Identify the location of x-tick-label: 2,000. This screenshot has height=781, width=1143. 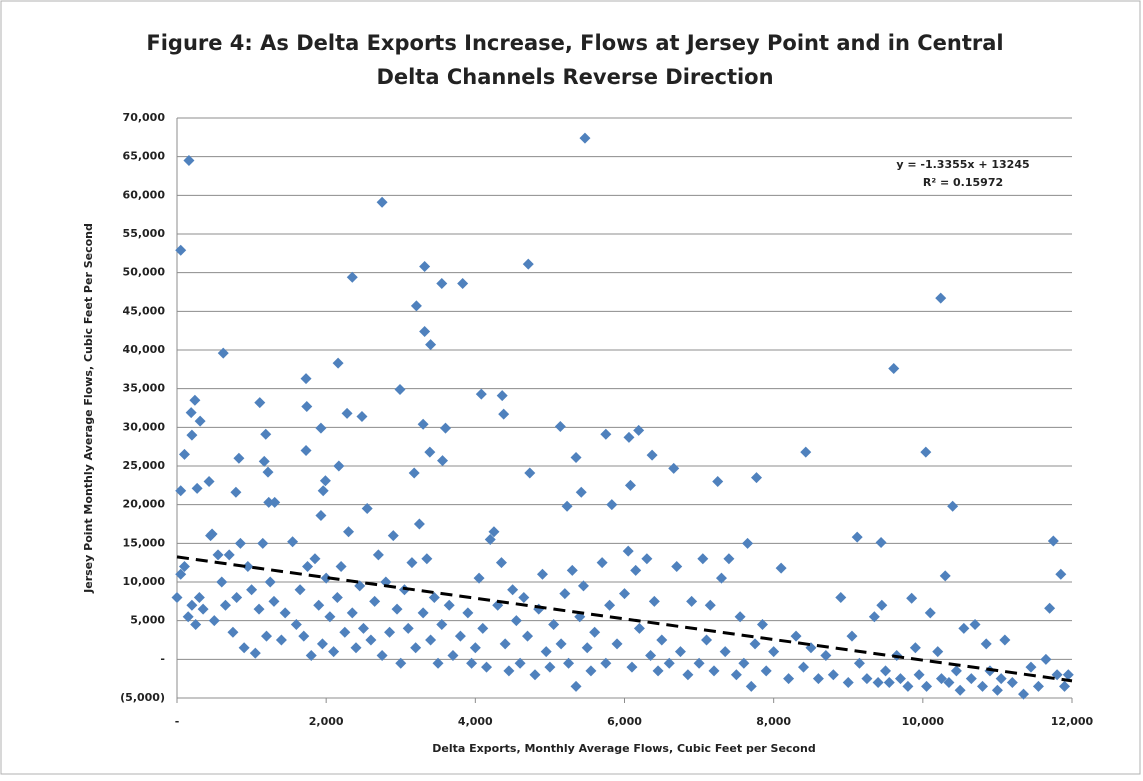
(326, 721).